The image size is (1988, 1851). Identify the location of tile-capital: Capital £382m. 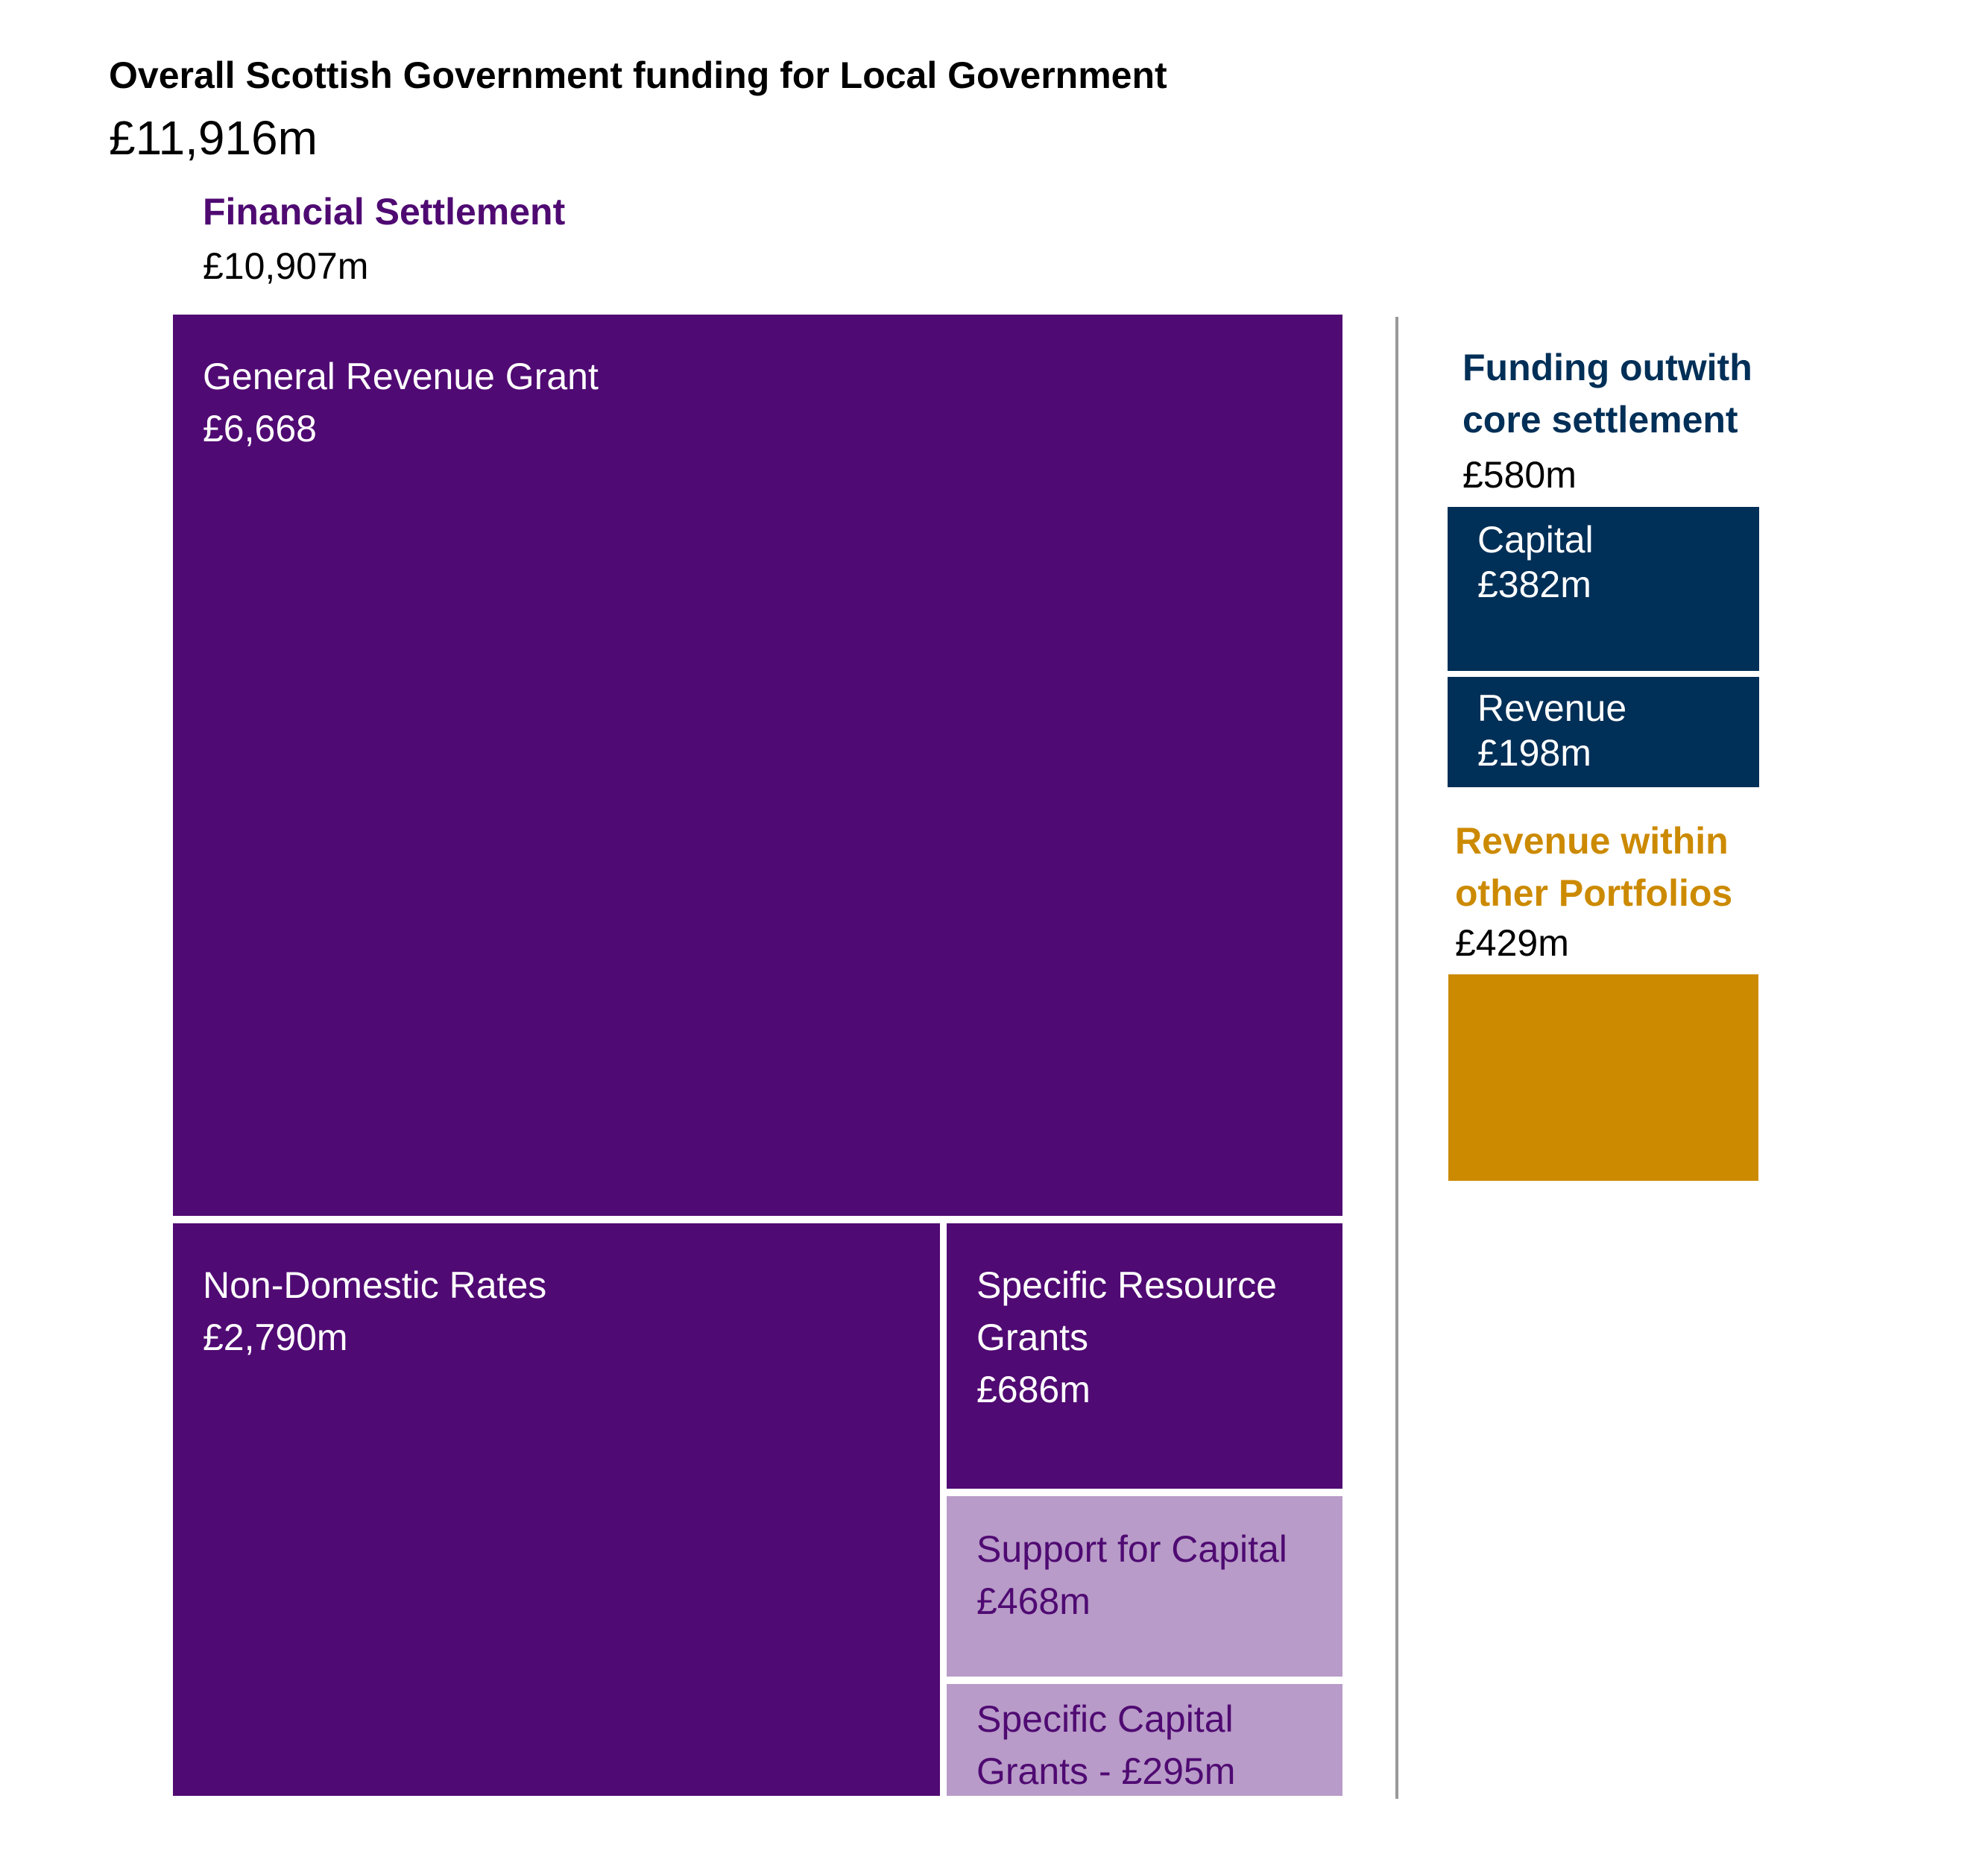
(1604, 589).